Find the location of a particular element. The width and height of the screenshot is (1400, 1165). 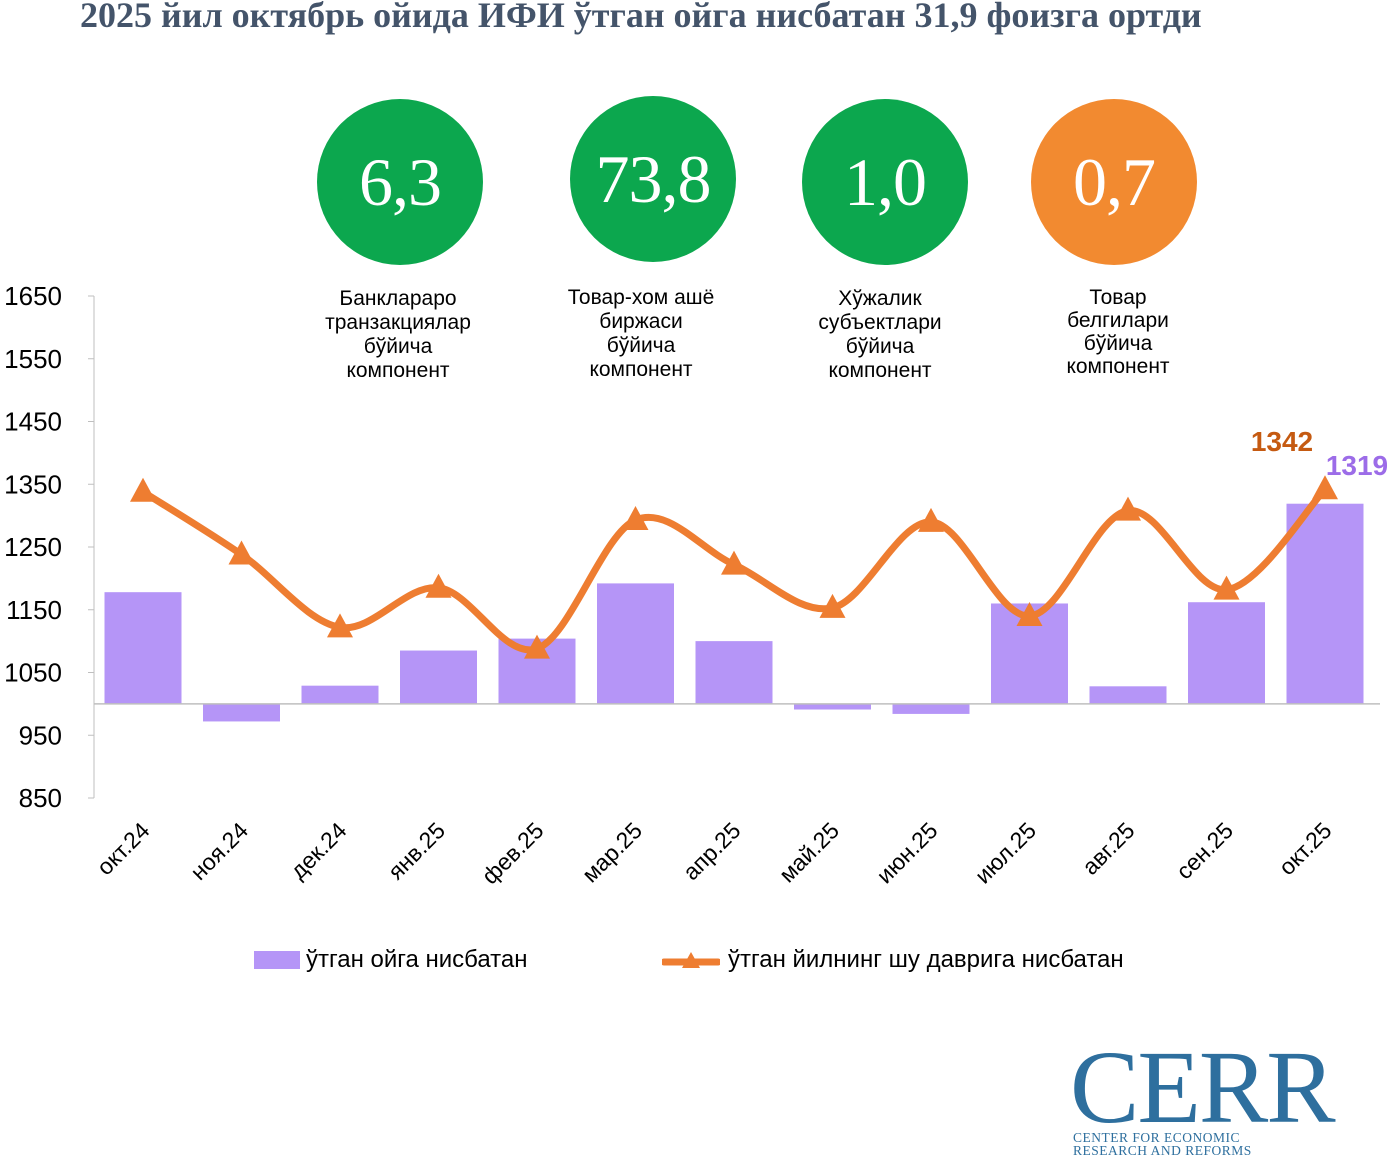

caption-line: транзакциялар is located at coordinates (398, 322).